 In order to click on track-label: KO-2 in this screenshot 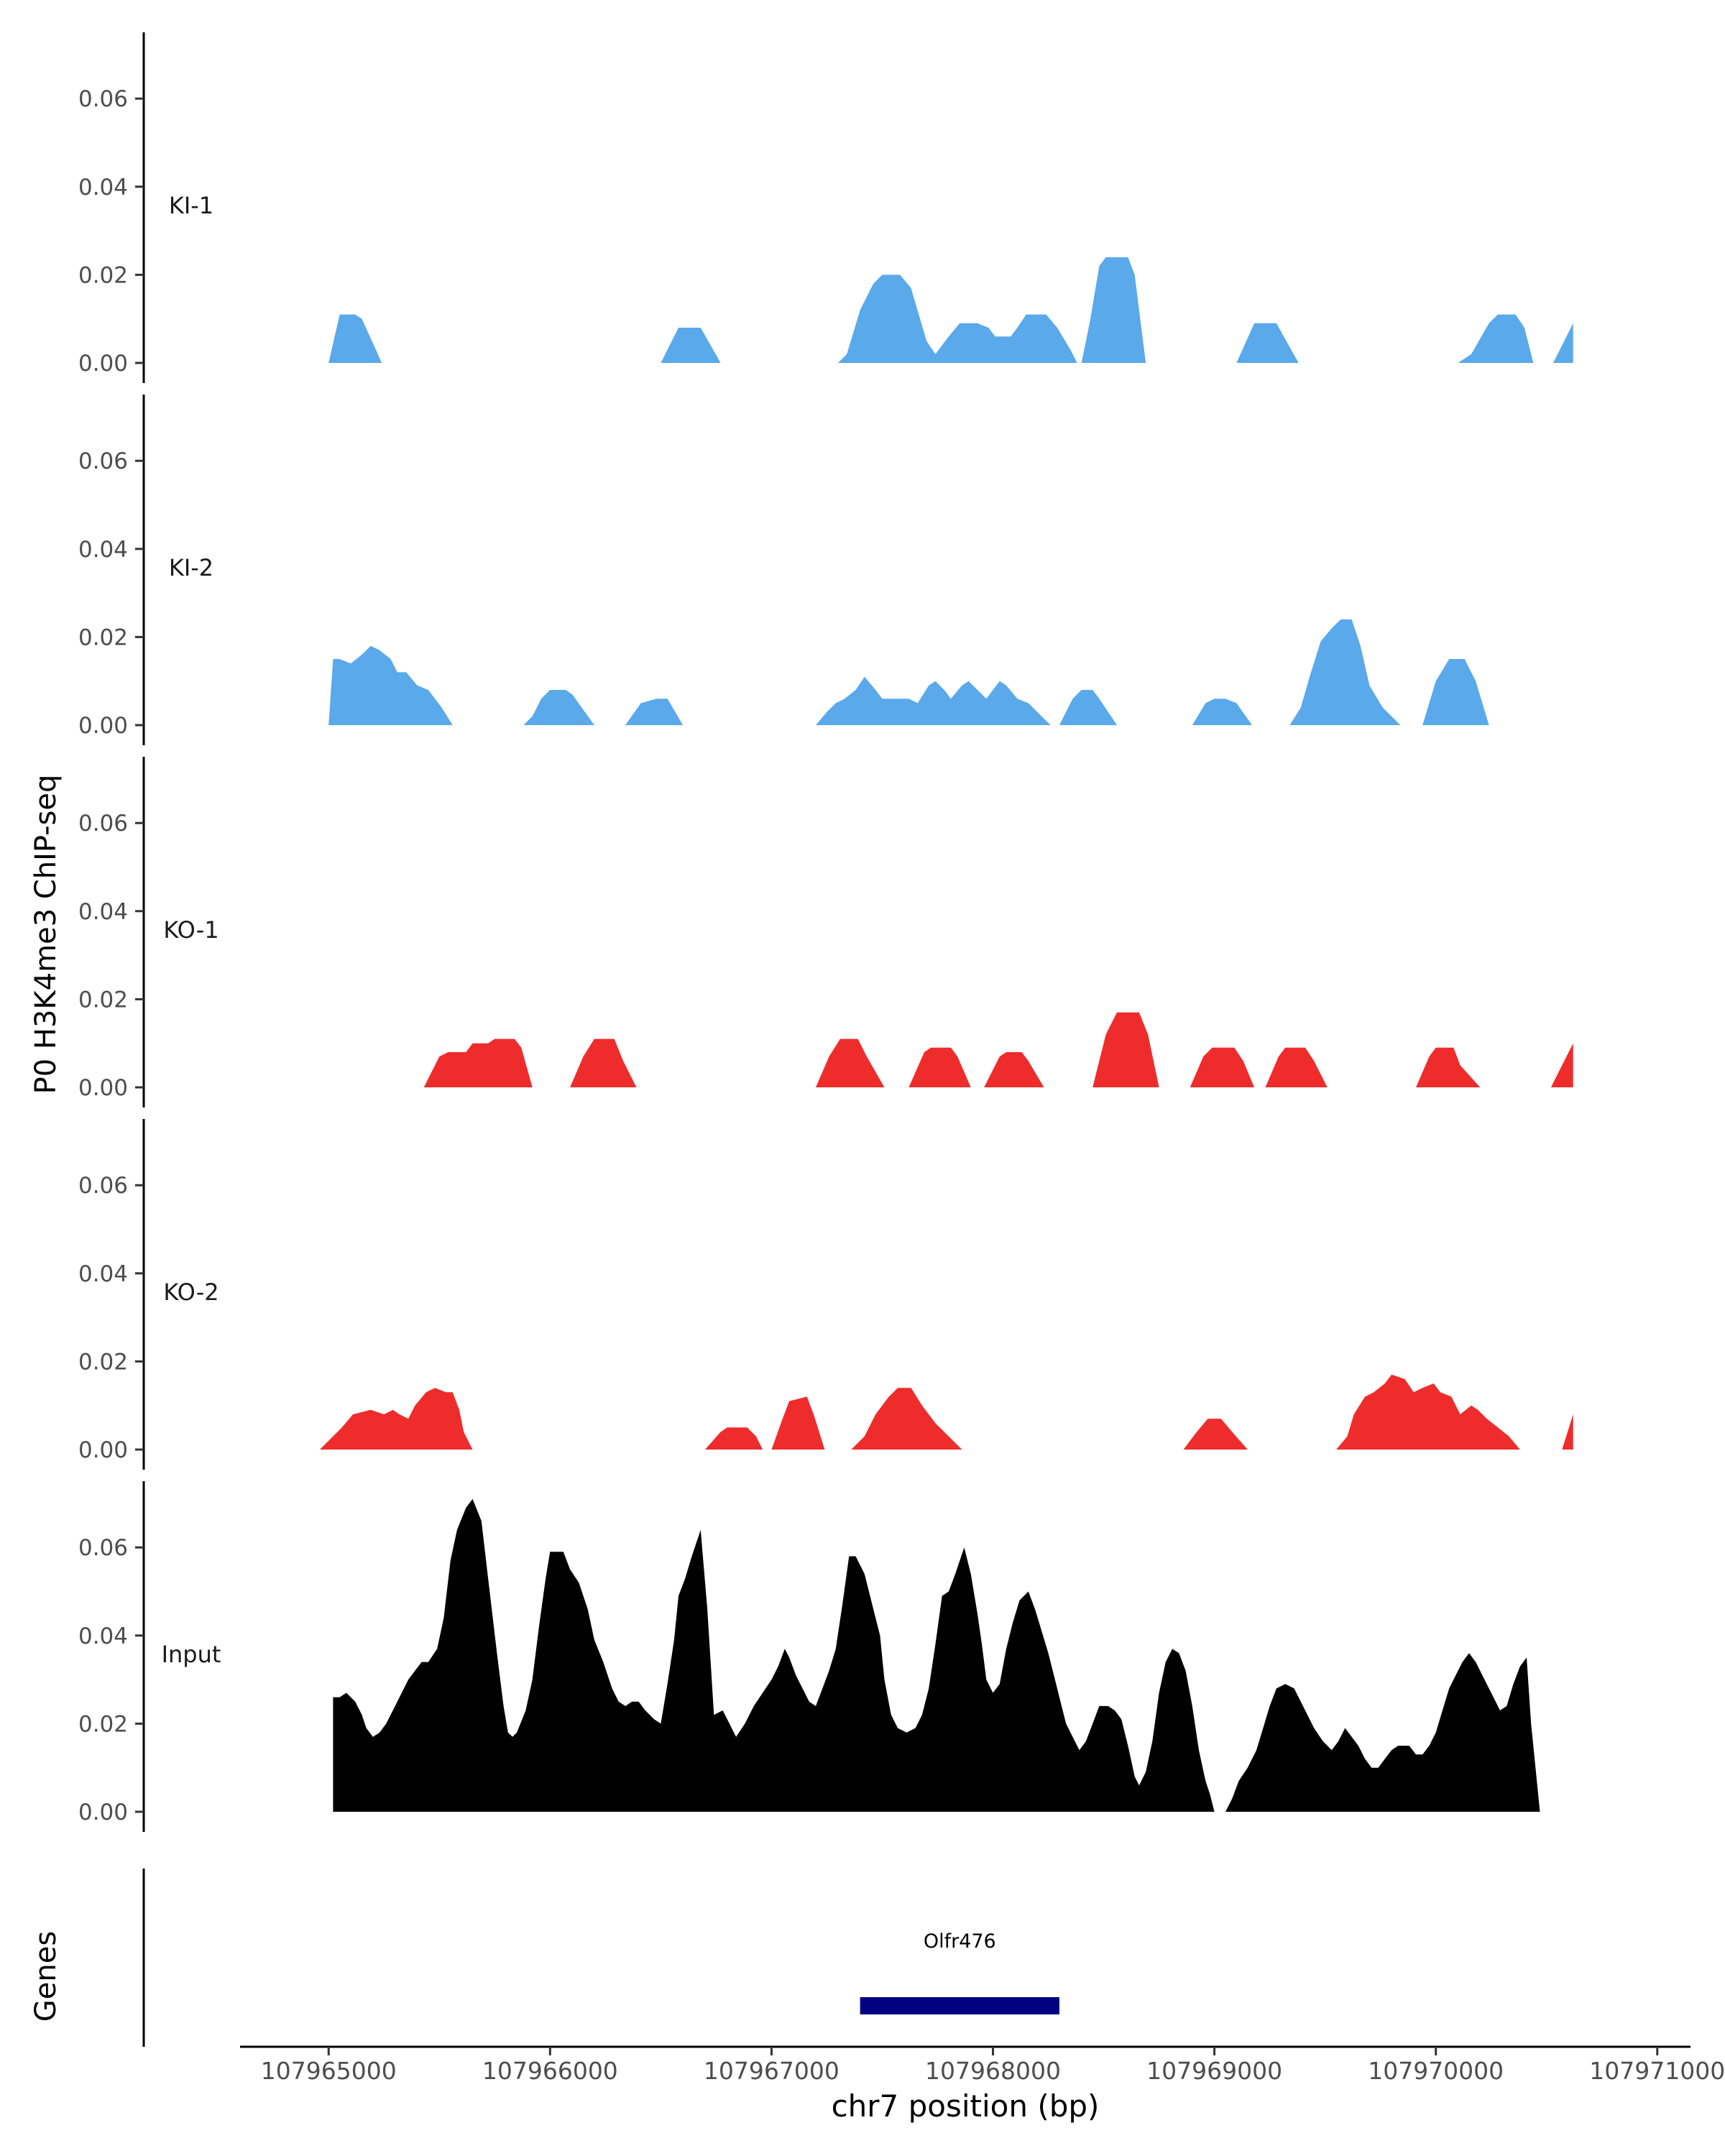, I will do `click(190, 1292)`.